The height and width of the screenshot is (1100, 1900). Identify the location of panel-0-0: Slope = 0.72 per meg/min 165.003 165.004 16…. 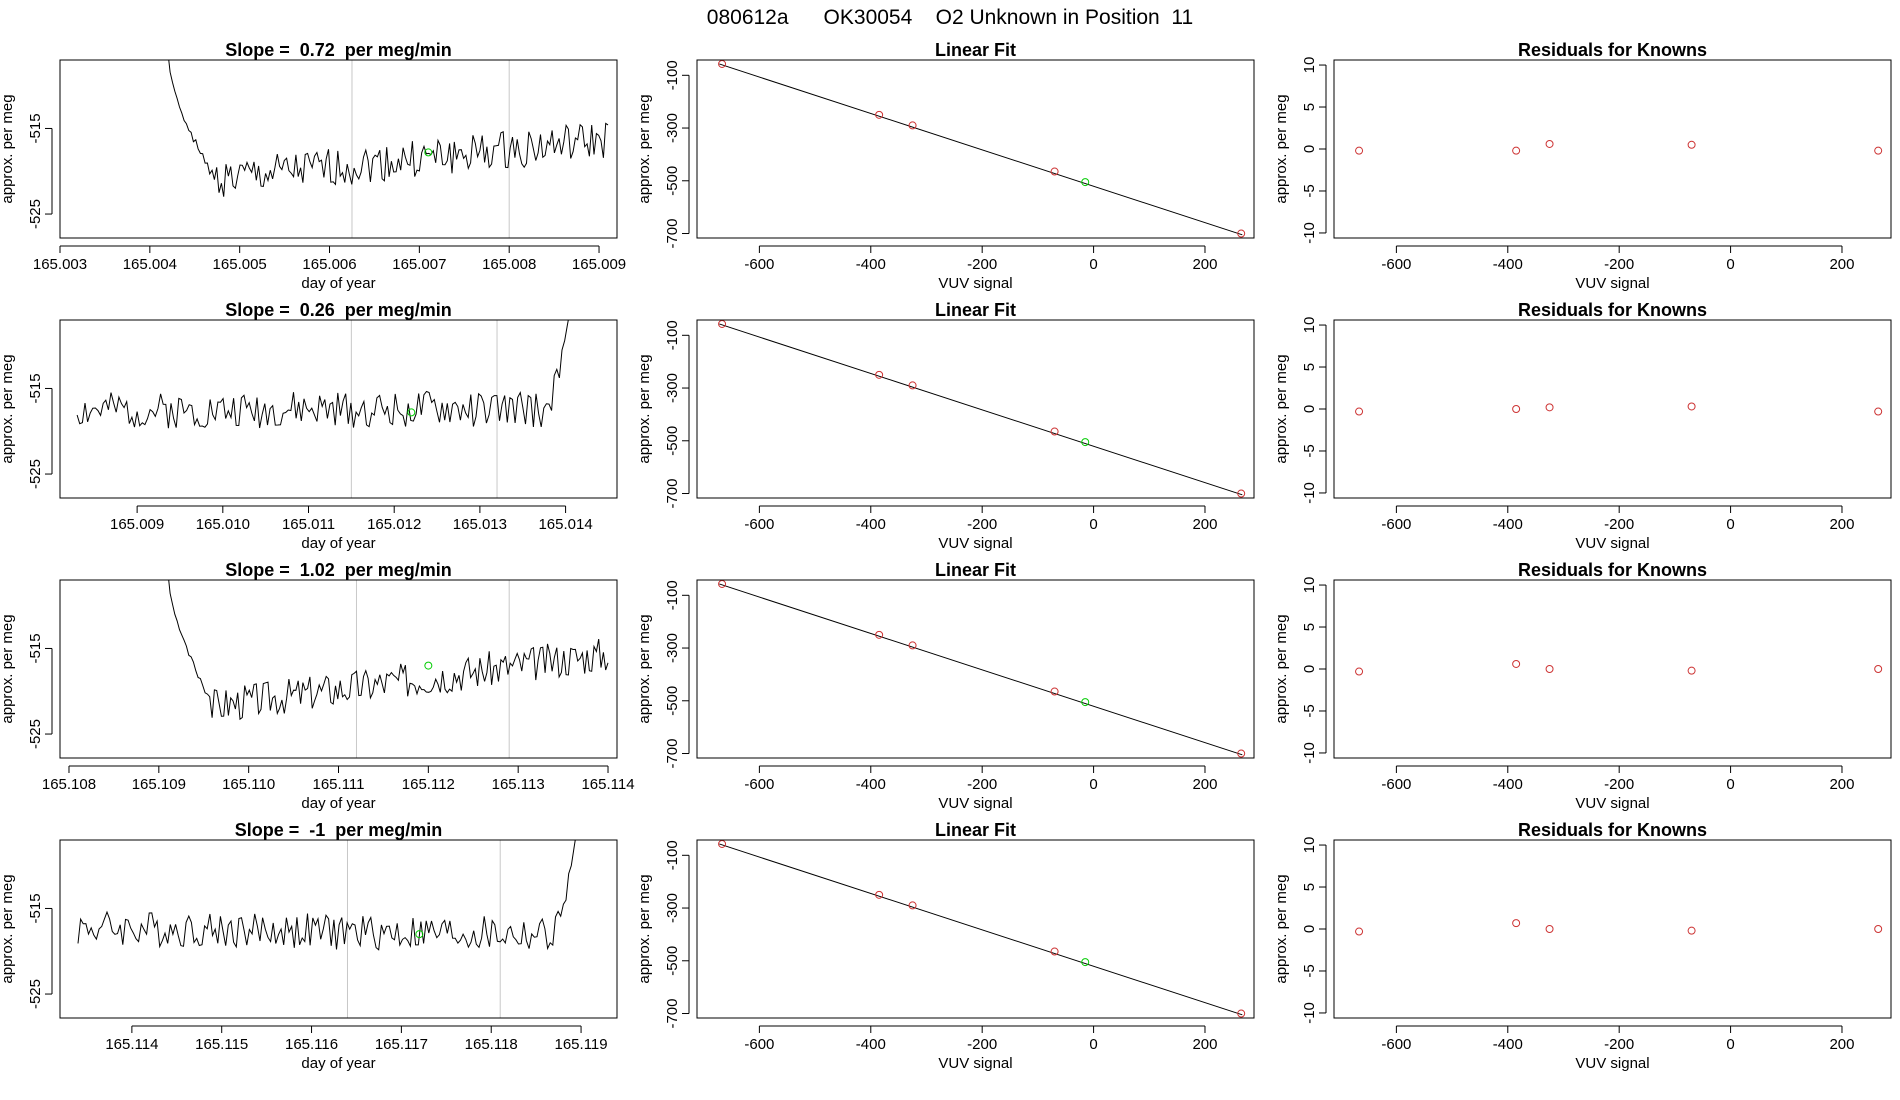
(313, 166).